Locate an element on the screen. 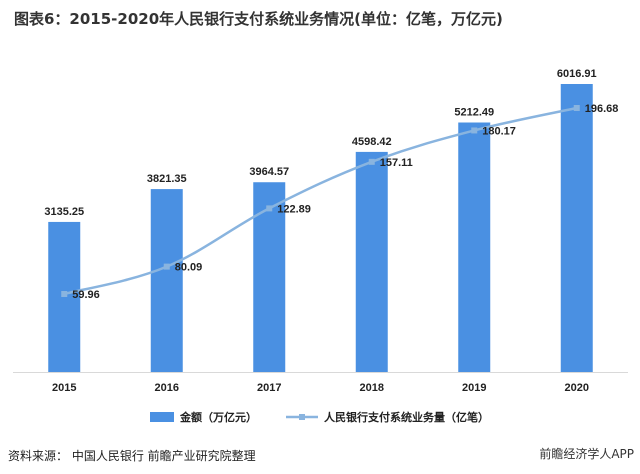  x-tick-label-2019: 2019 is located at coordinates (474, 388).